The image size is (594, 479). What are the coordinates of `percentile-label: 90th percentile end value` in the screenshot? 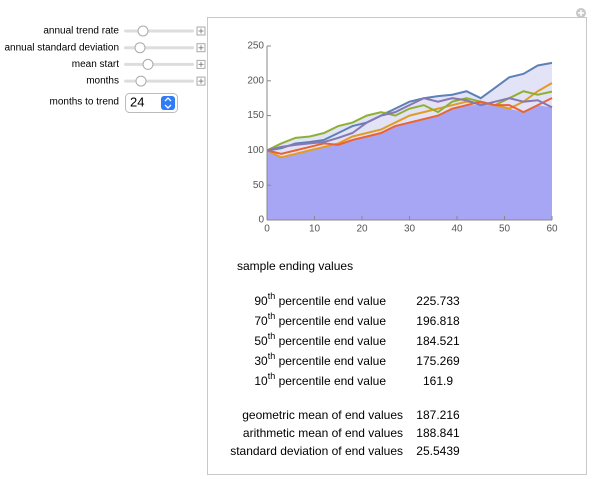 It's located at (320, 299).